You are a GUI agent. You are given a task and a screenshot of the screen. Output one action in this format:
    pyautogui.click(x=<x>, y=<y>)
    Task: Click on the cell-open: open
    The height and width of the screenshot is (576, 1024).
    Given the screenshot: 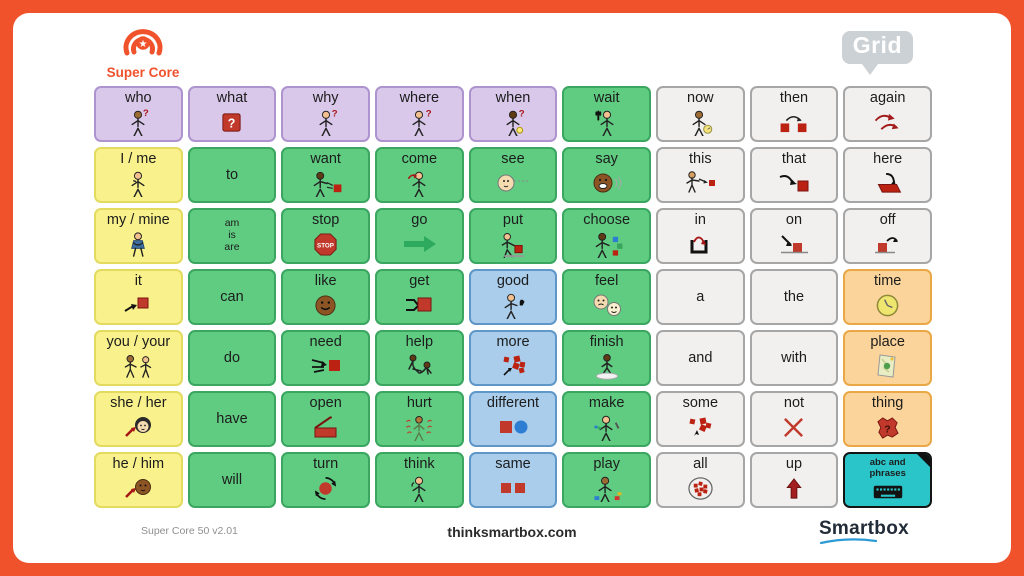 What is the action you would take?
    pyautogui.click(x=325, y=419)
    